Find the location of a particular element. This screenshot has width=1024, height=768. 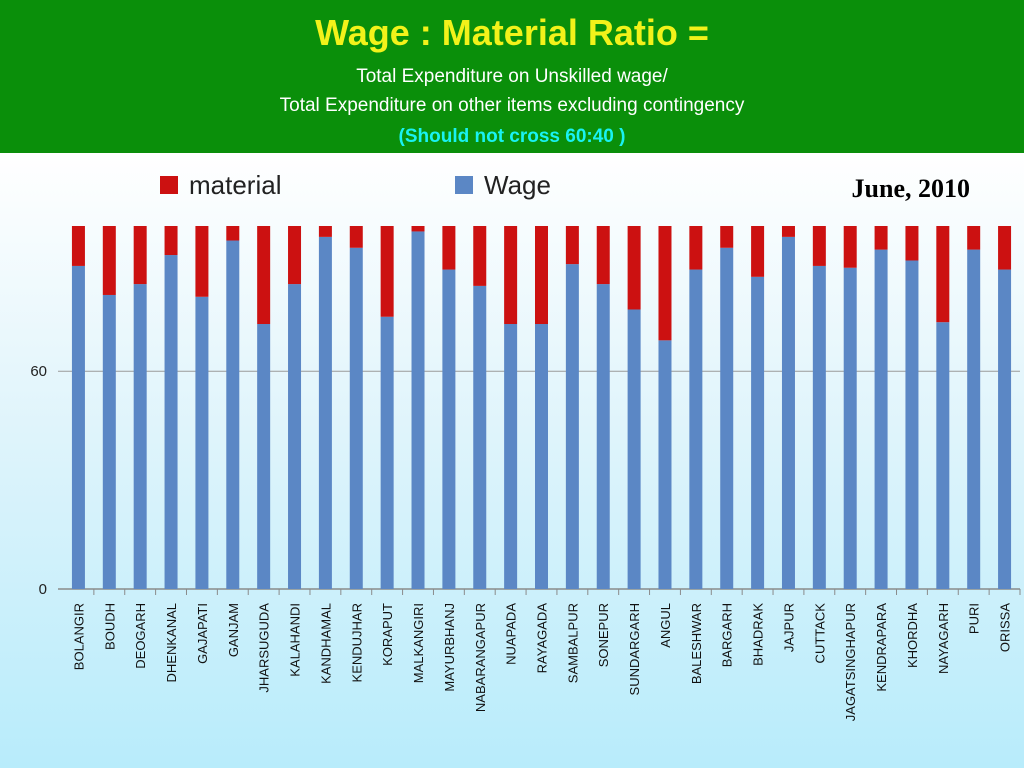

slide-title: Wage : Material Ratio = is located at coordinates (512, 32).